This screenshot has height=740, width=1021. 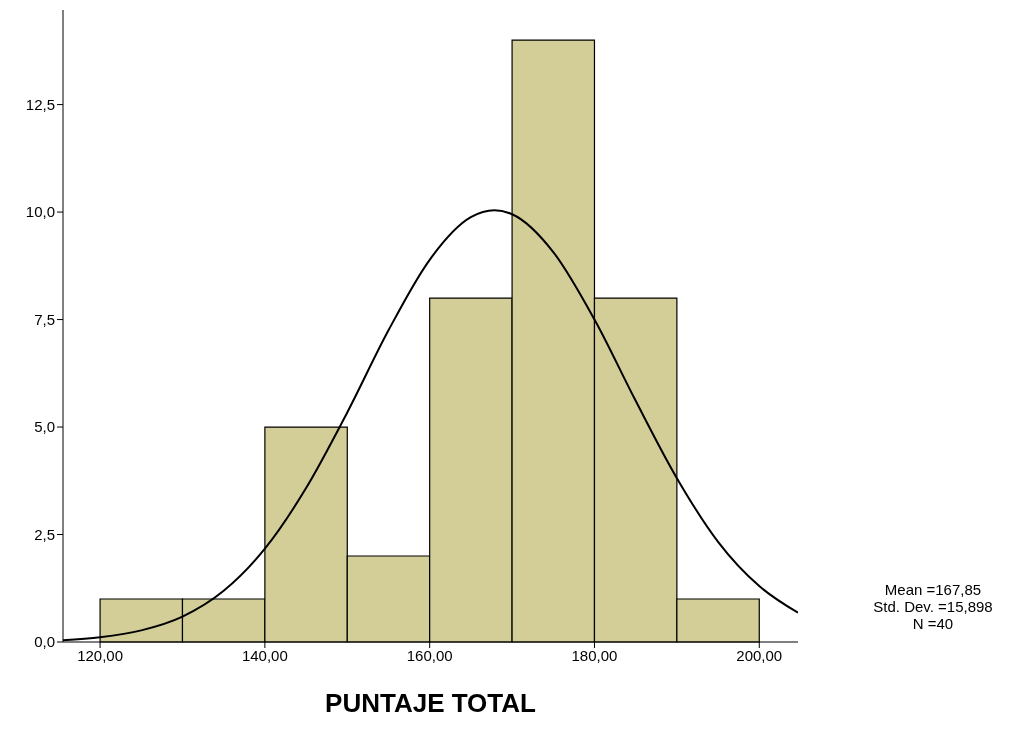 I want to click on x-tick-label: 180,00, so click(x=594, y=655).